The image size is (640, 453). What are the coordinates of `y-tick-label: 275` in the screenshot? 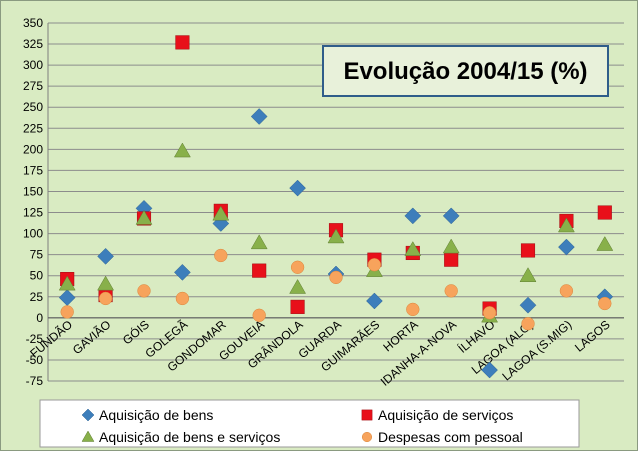 It's located at (33, 86).